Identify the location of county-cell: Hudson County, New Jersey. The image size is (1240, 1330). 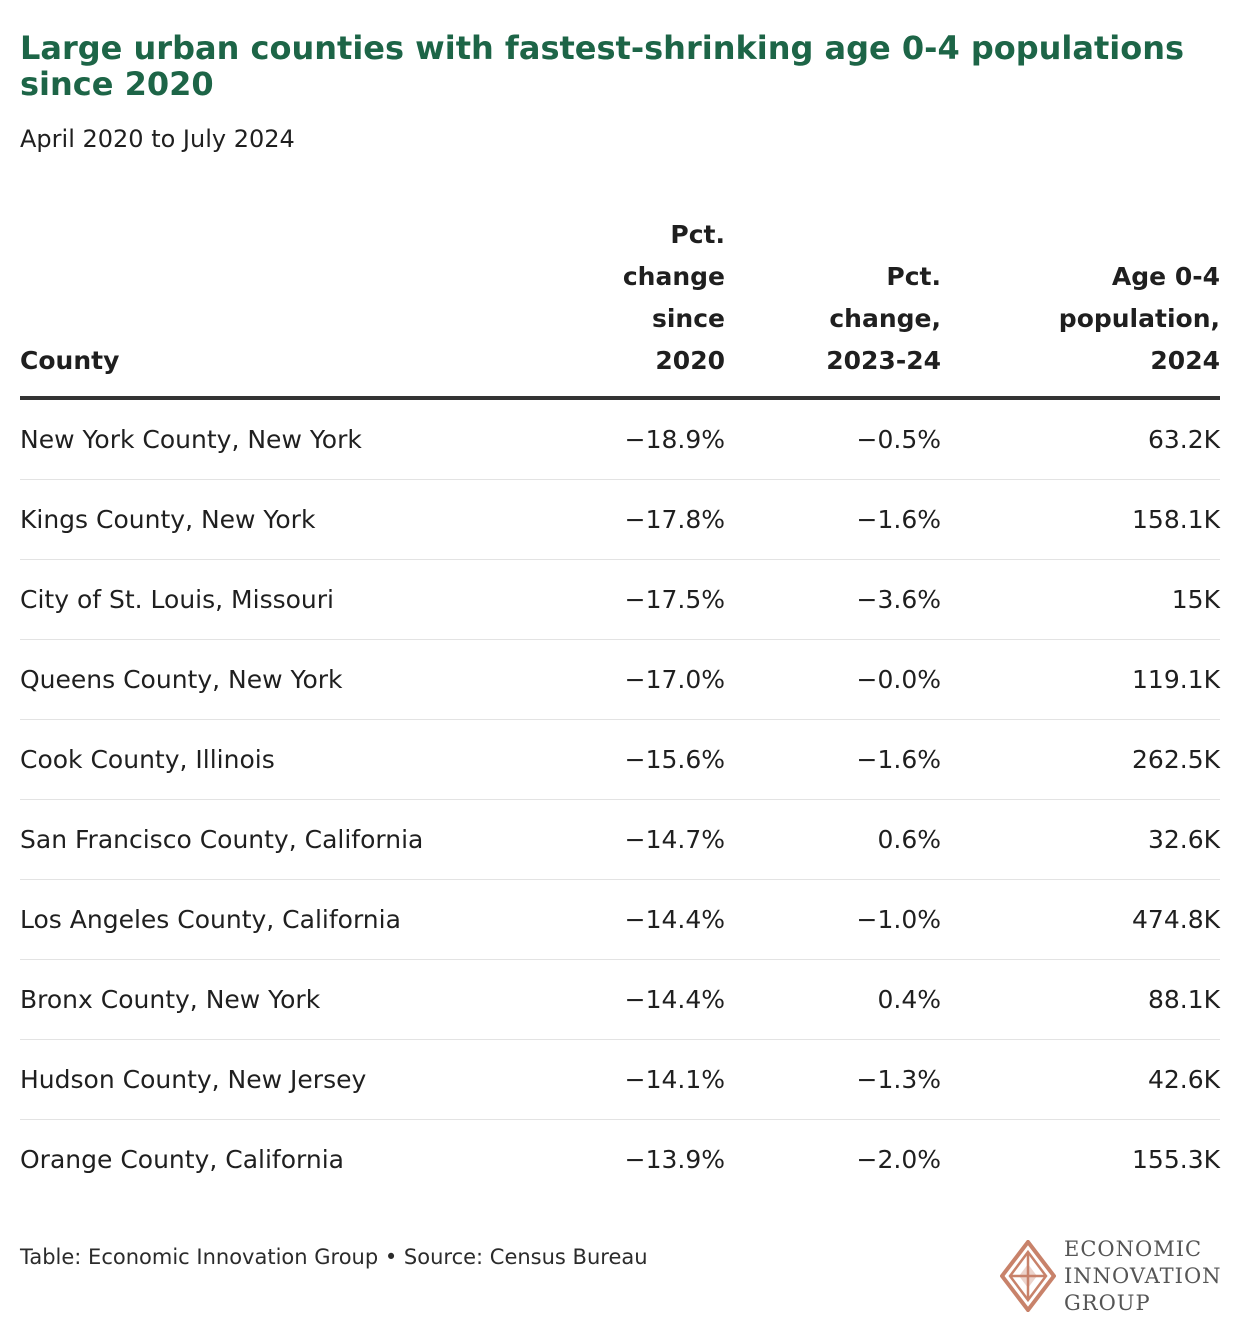
(300, 1079).